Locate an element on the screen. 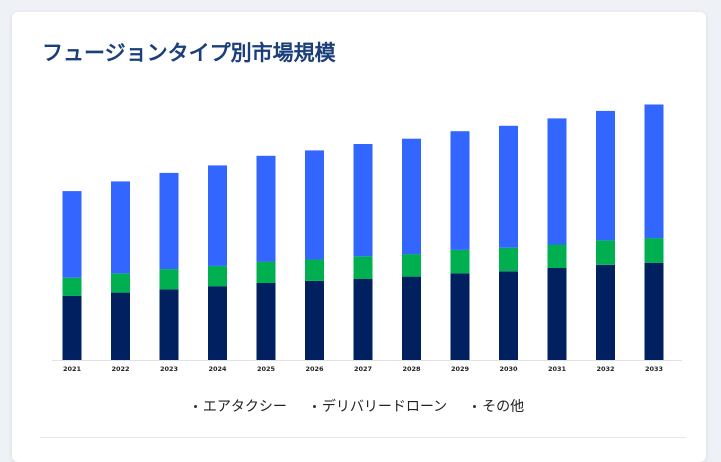 This screenshot has height=462, width=721. x-tick-label: 2029 is located at coordinates (460, 369).